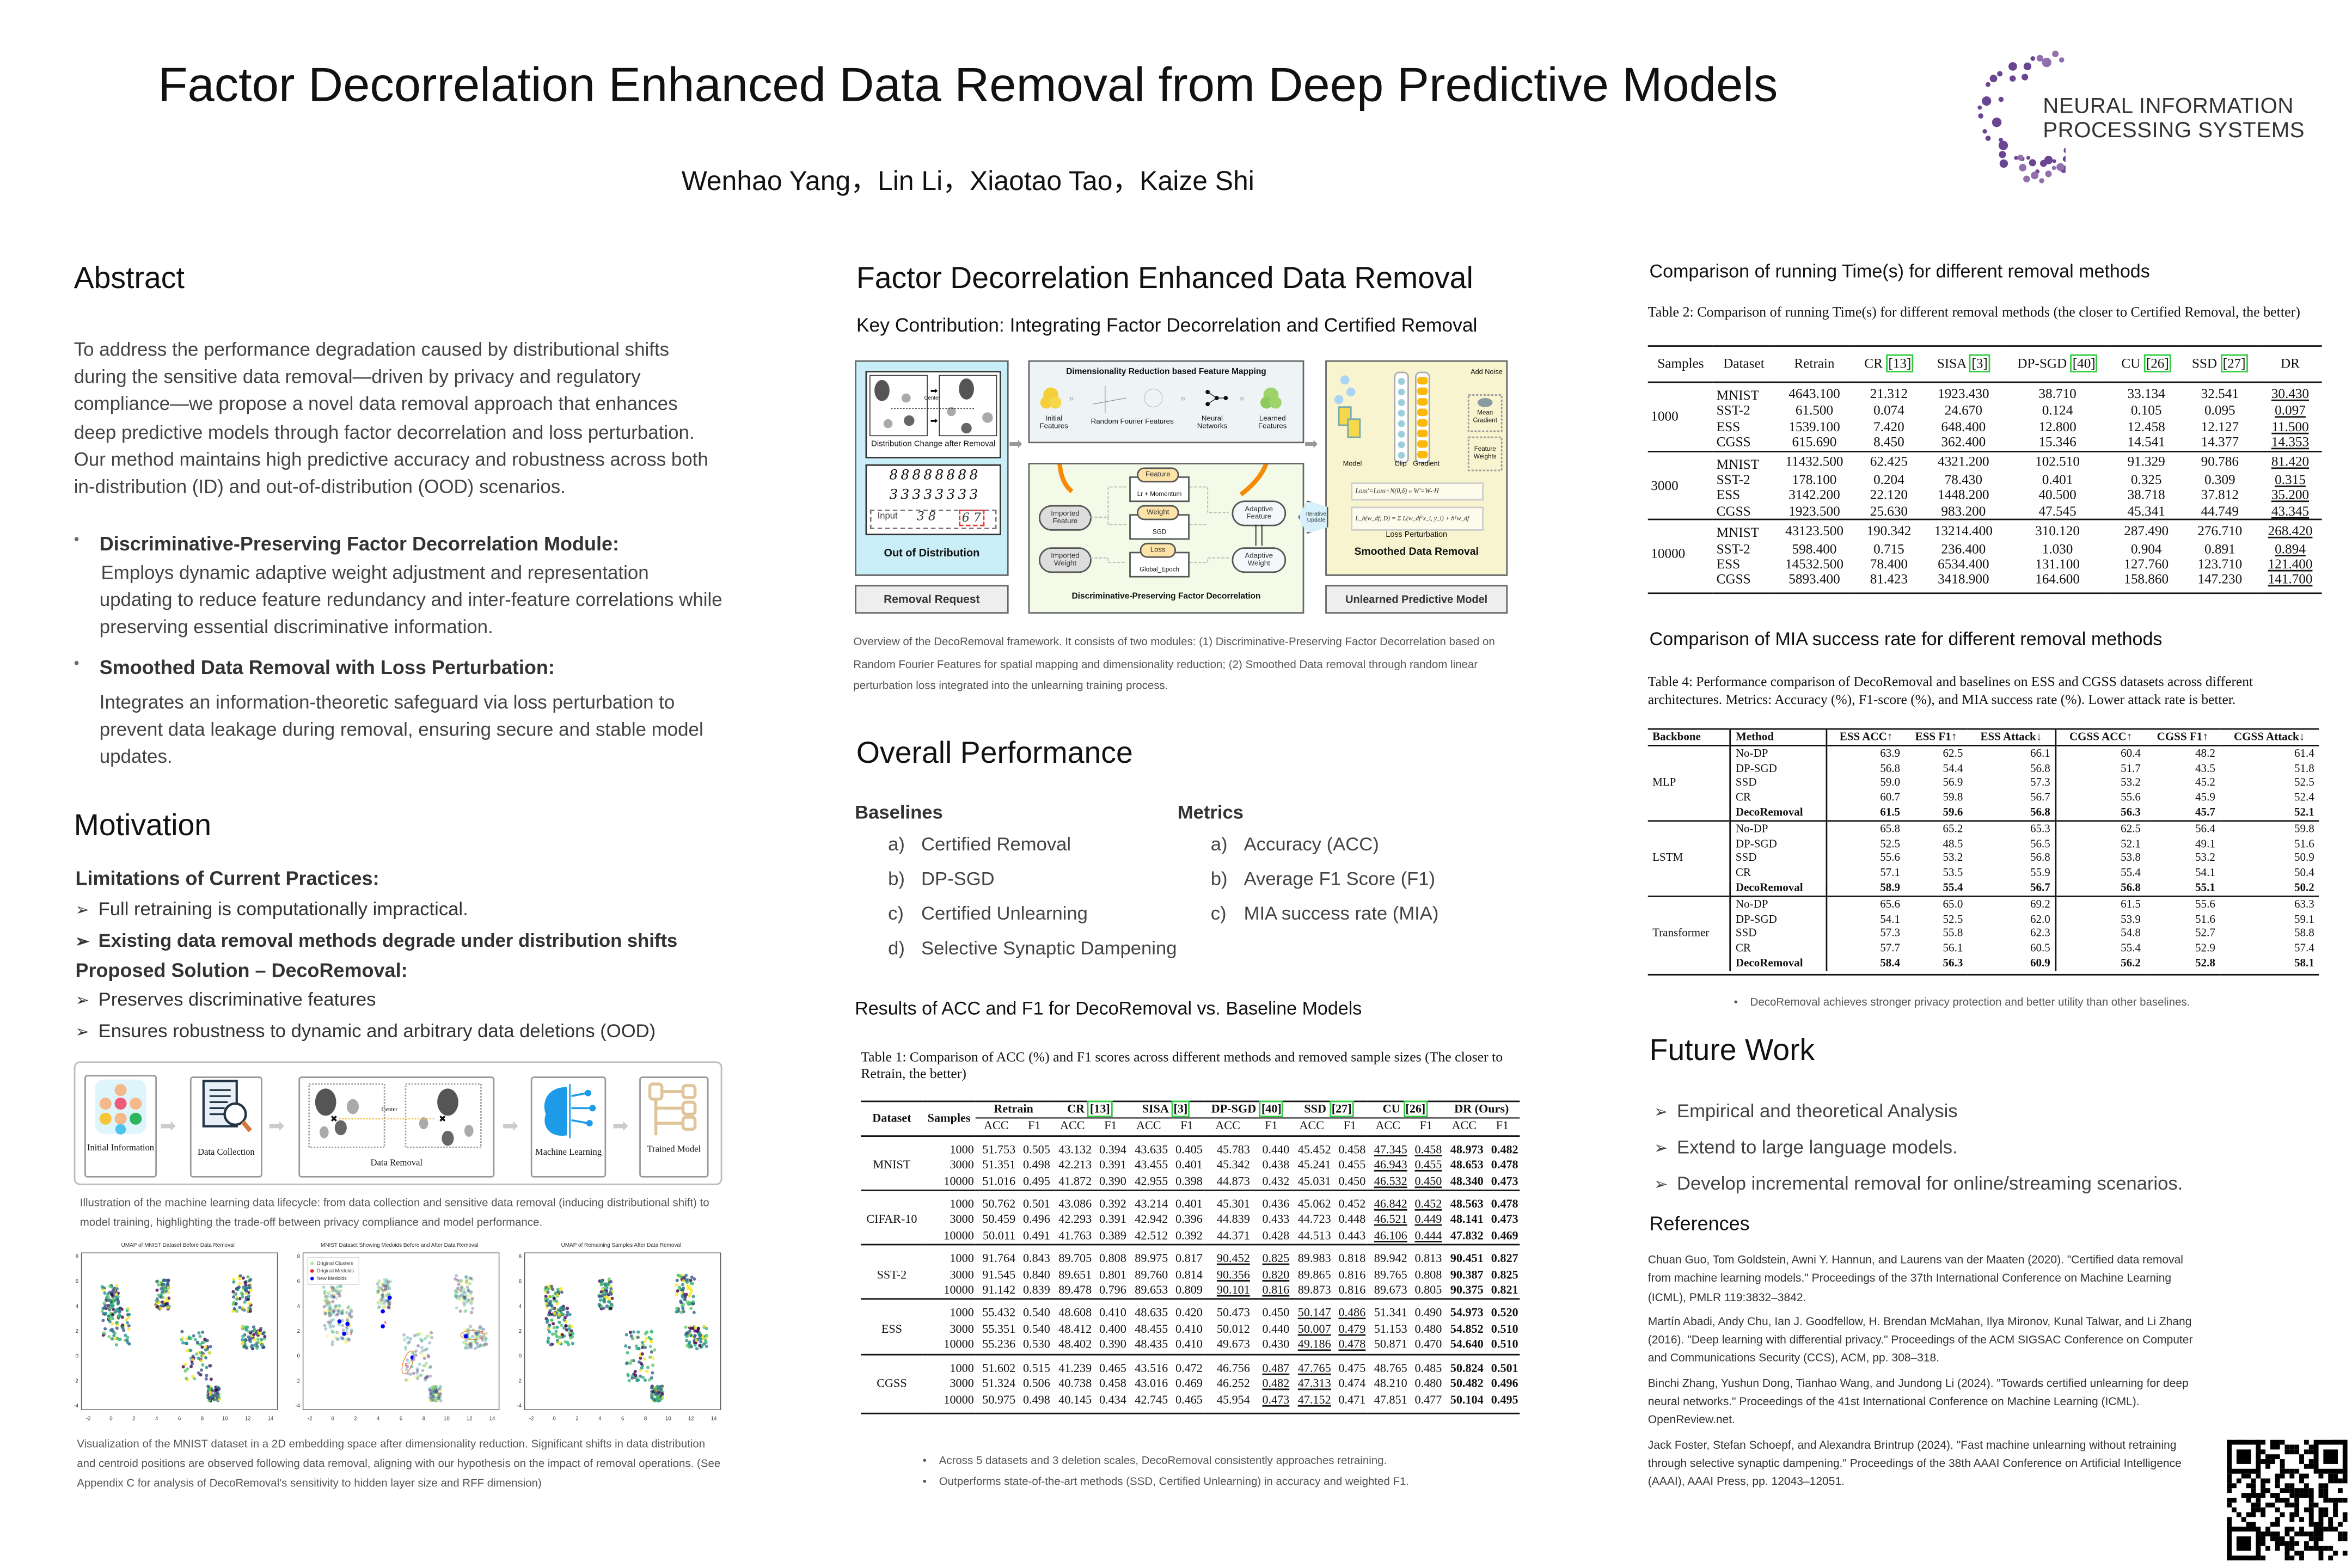 This screenshot has width=2352, height=1568. Describe the element at coordinates (2100, 843) in the screenshot. I see `value-cell: 52.1` at that location.